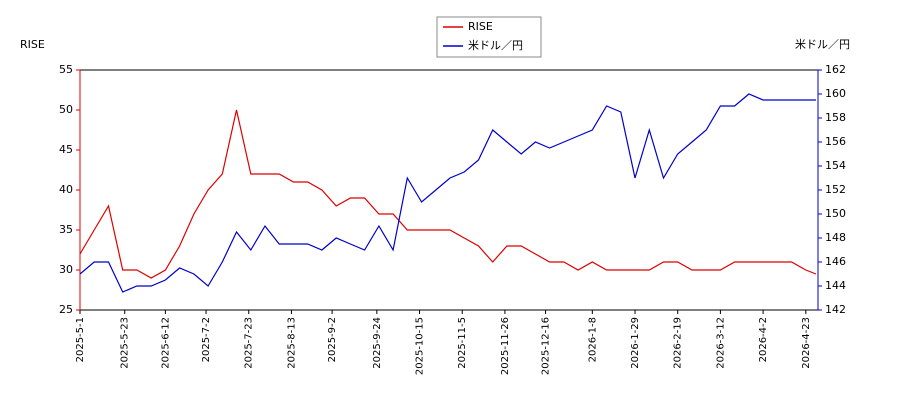  What do you see at coordinates (125, 343) in the screenshot?
I see `x-tick-label: 2025-5-23` at bounding box center [125, 343].